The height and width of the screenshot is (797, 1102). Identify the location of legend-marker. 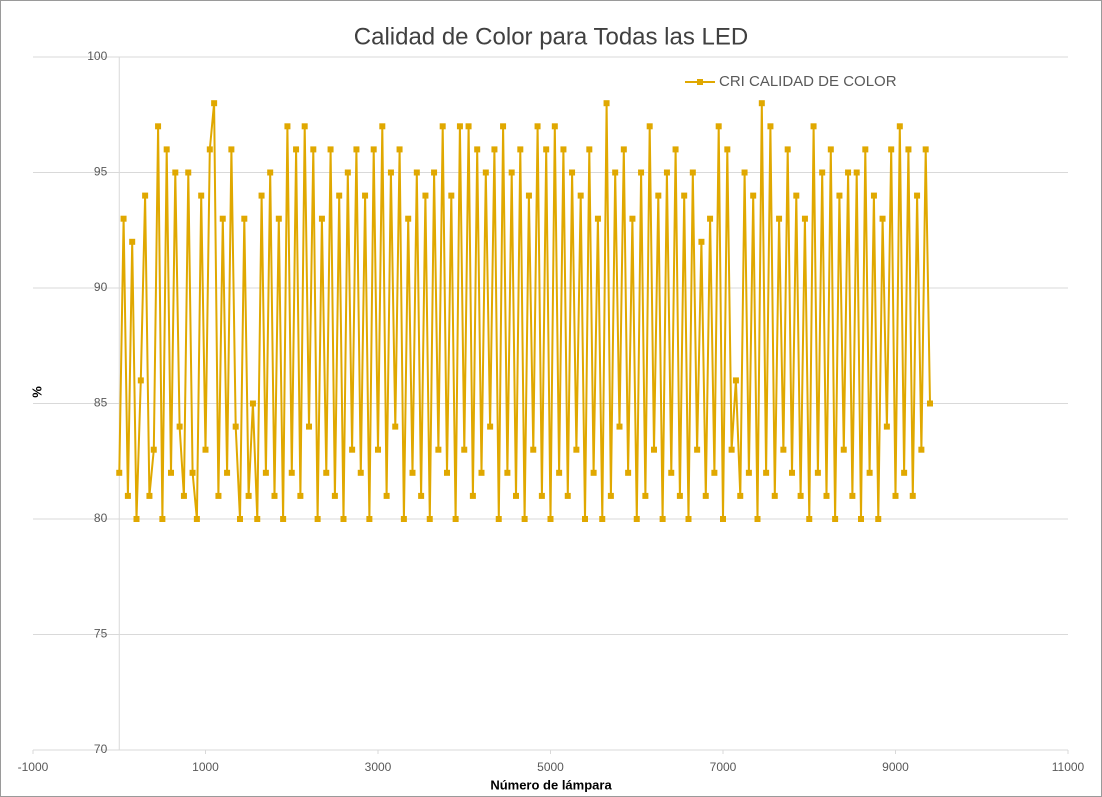
(700, 82).